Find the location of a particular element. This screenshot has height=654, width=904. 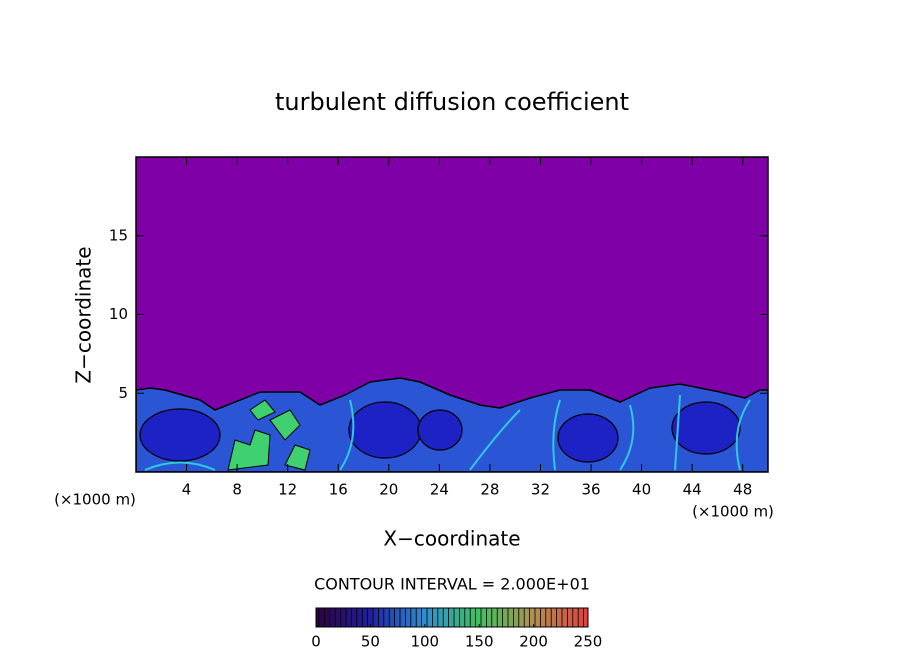

colorbar-tick-label: 200 is located at coordinates (533, 642).